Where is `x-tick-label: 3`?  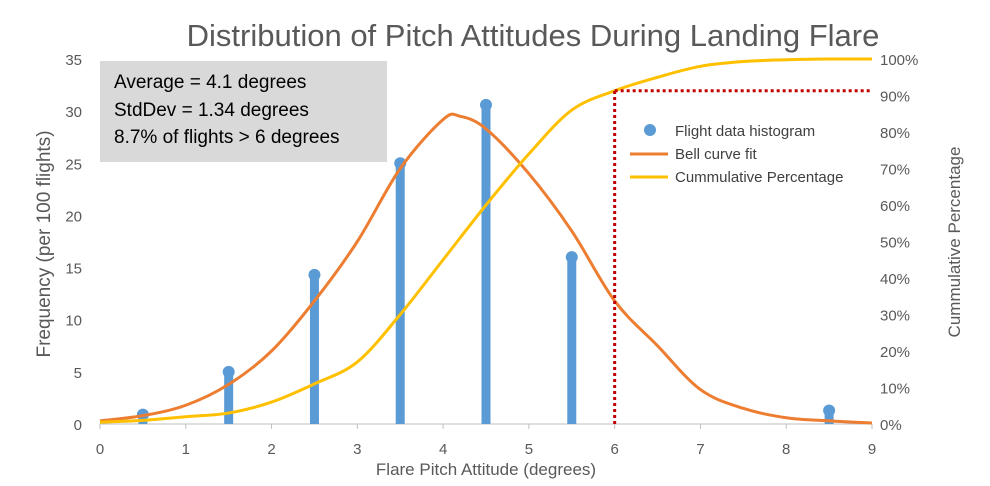 x-tick-label: 3 is located at coordinates (357, 449).